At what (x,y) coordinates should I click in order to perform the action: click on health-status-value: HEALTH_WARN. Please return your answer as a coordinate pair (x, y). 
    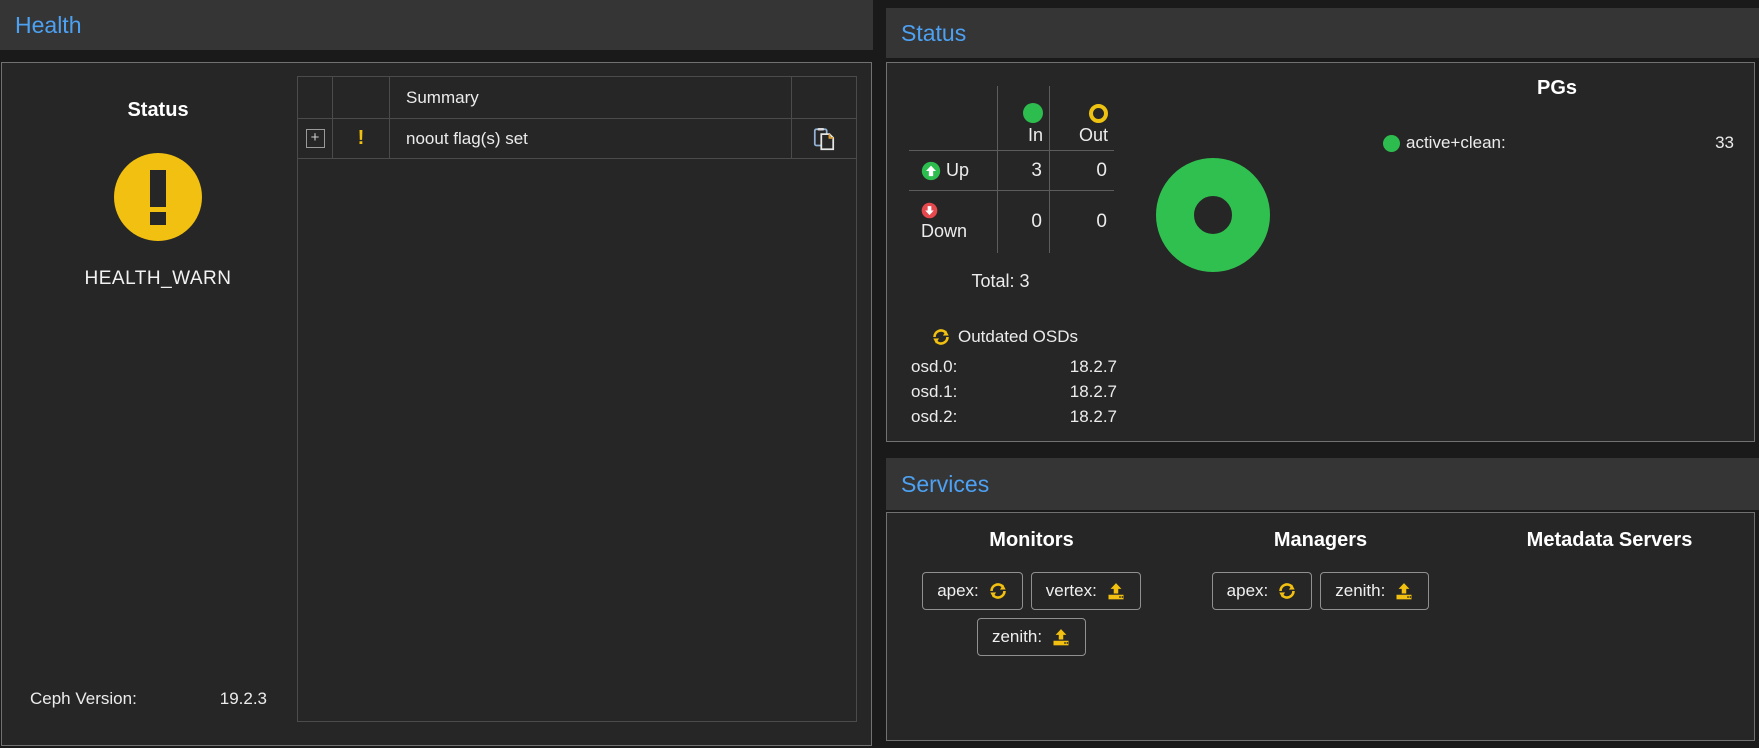
    Looking at the image, I should click on (158, 278).